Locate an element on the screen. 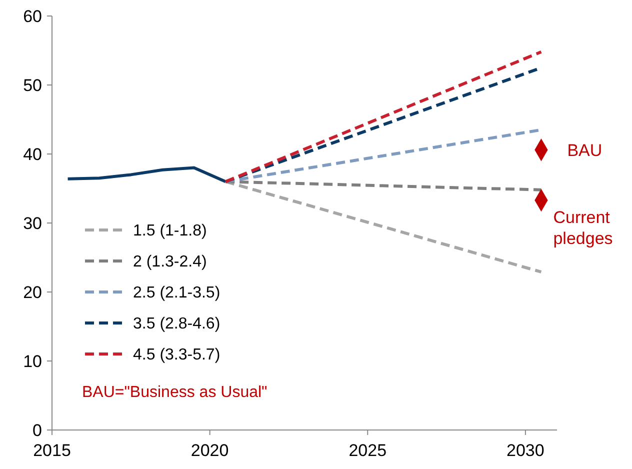  x-tick-label: 2030 is located at coordinates (525, 450).